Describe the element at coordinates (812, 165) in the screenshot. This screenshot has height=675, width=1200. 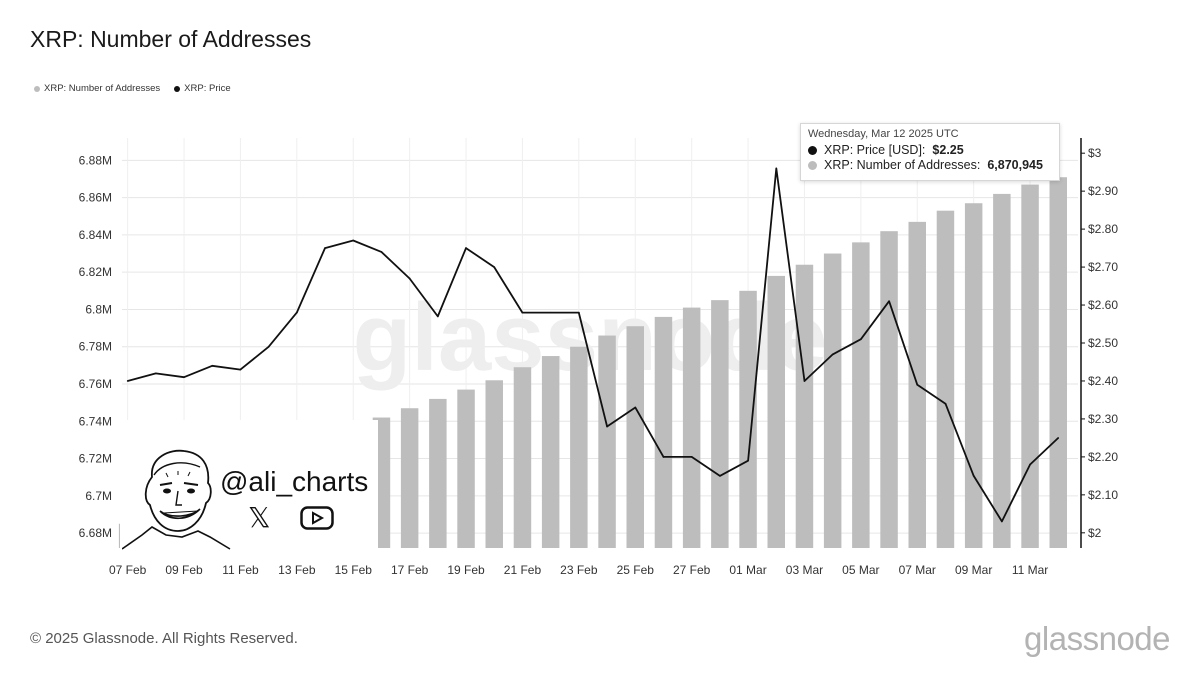
I see `tooltip-addresses-dot` at that location.